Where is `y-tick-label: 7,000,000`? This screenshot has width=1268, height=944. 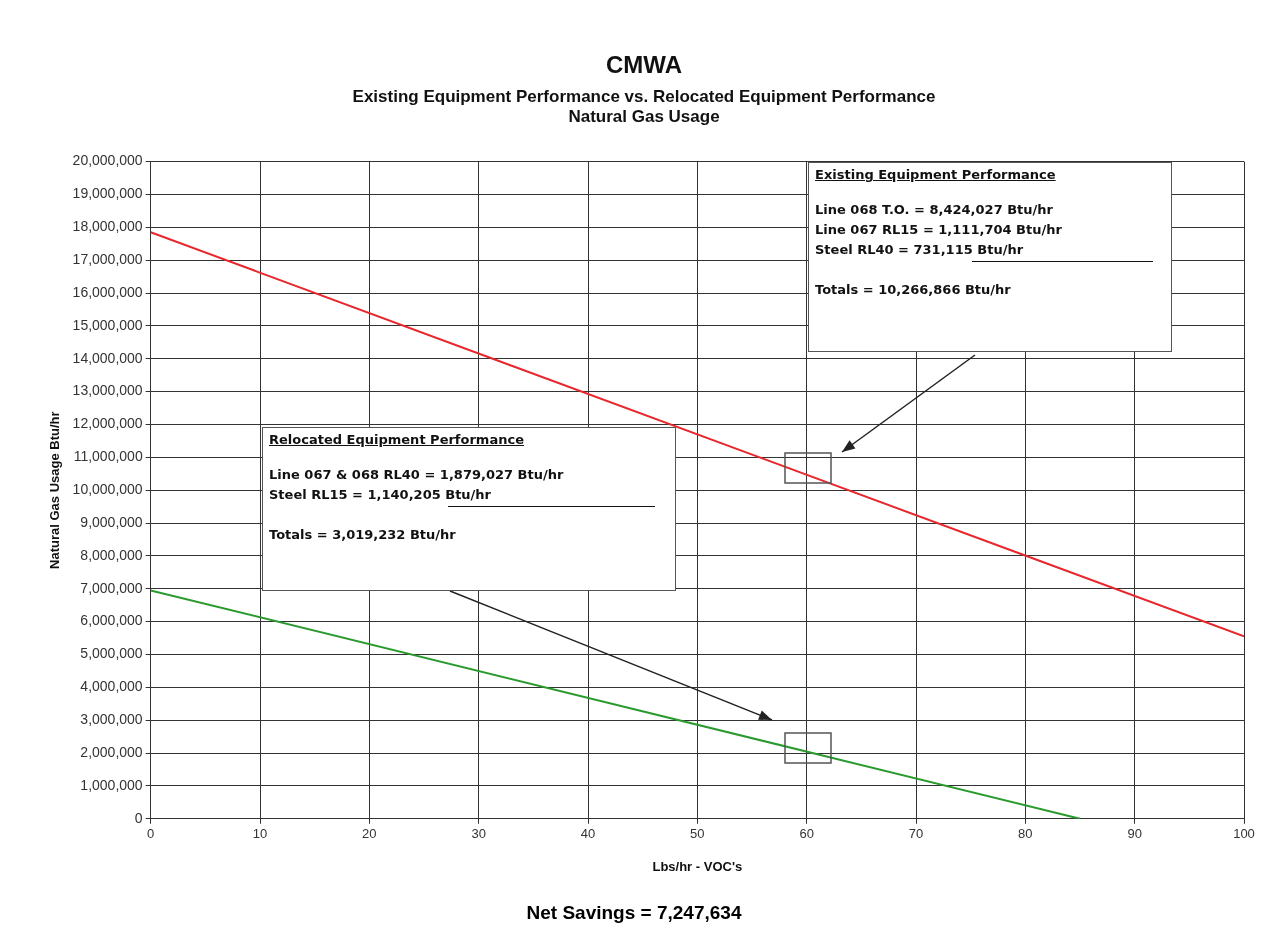 y-tick-label: 7,000,000 is located at coordinates (111, 587).